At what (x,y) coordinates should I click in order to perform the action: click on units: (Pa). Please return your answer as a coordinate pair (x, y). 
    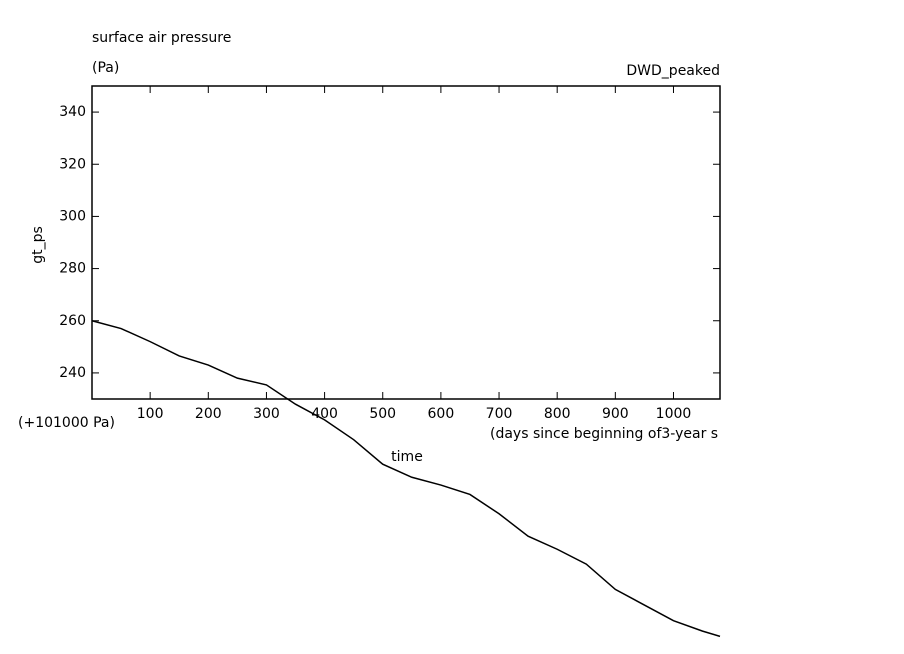
    Looking at the image, I should click on (105, 68).